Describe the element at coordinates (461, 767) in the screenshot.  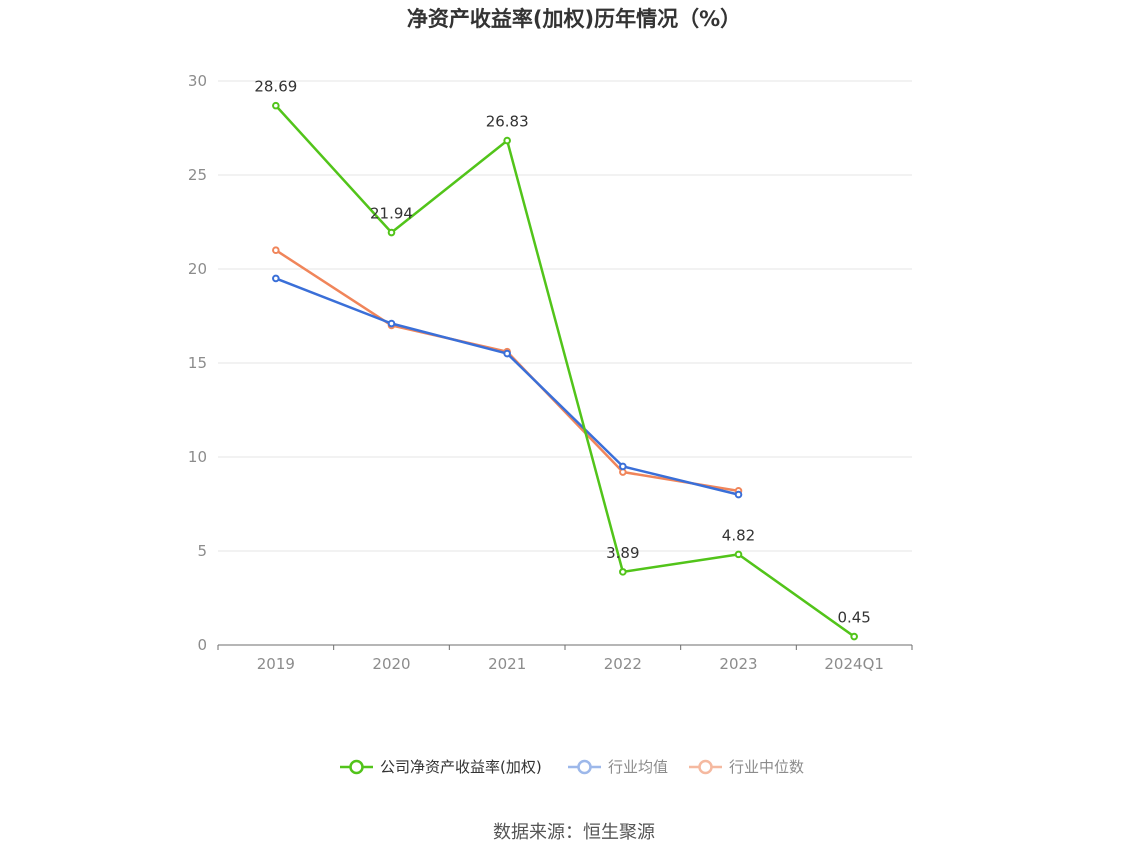
I see `legend-label: 公司净资产收益率(加权)` at that location.